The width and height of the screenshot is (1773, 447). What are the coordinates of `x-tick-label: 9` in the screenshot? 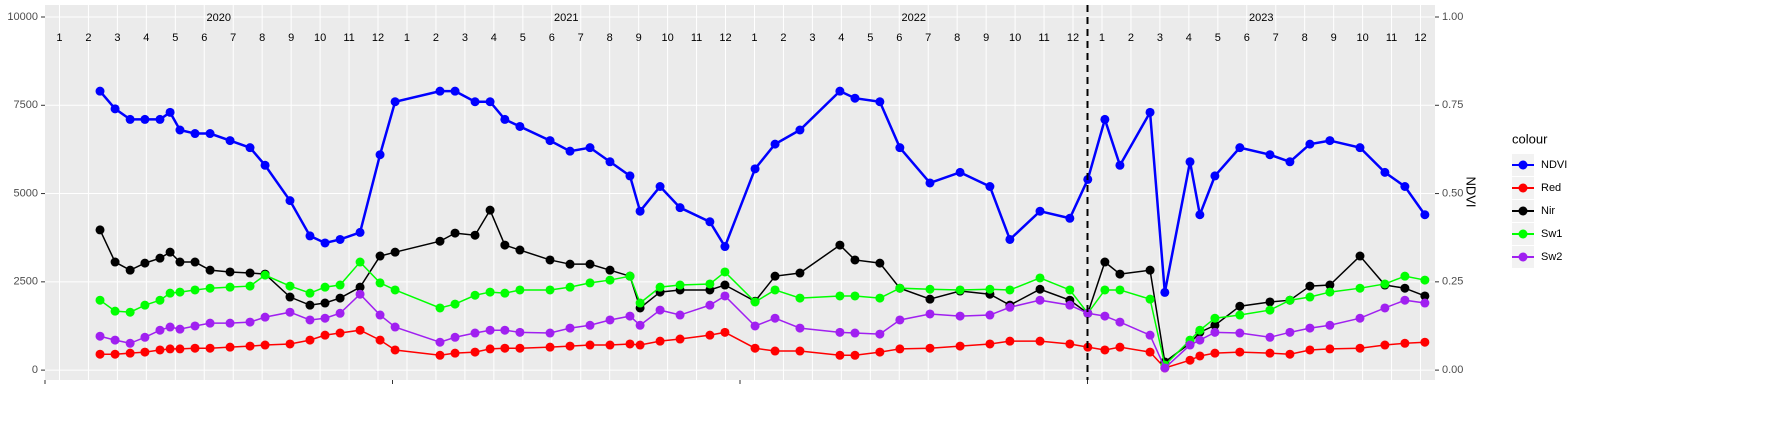 It's located at (639, 38).